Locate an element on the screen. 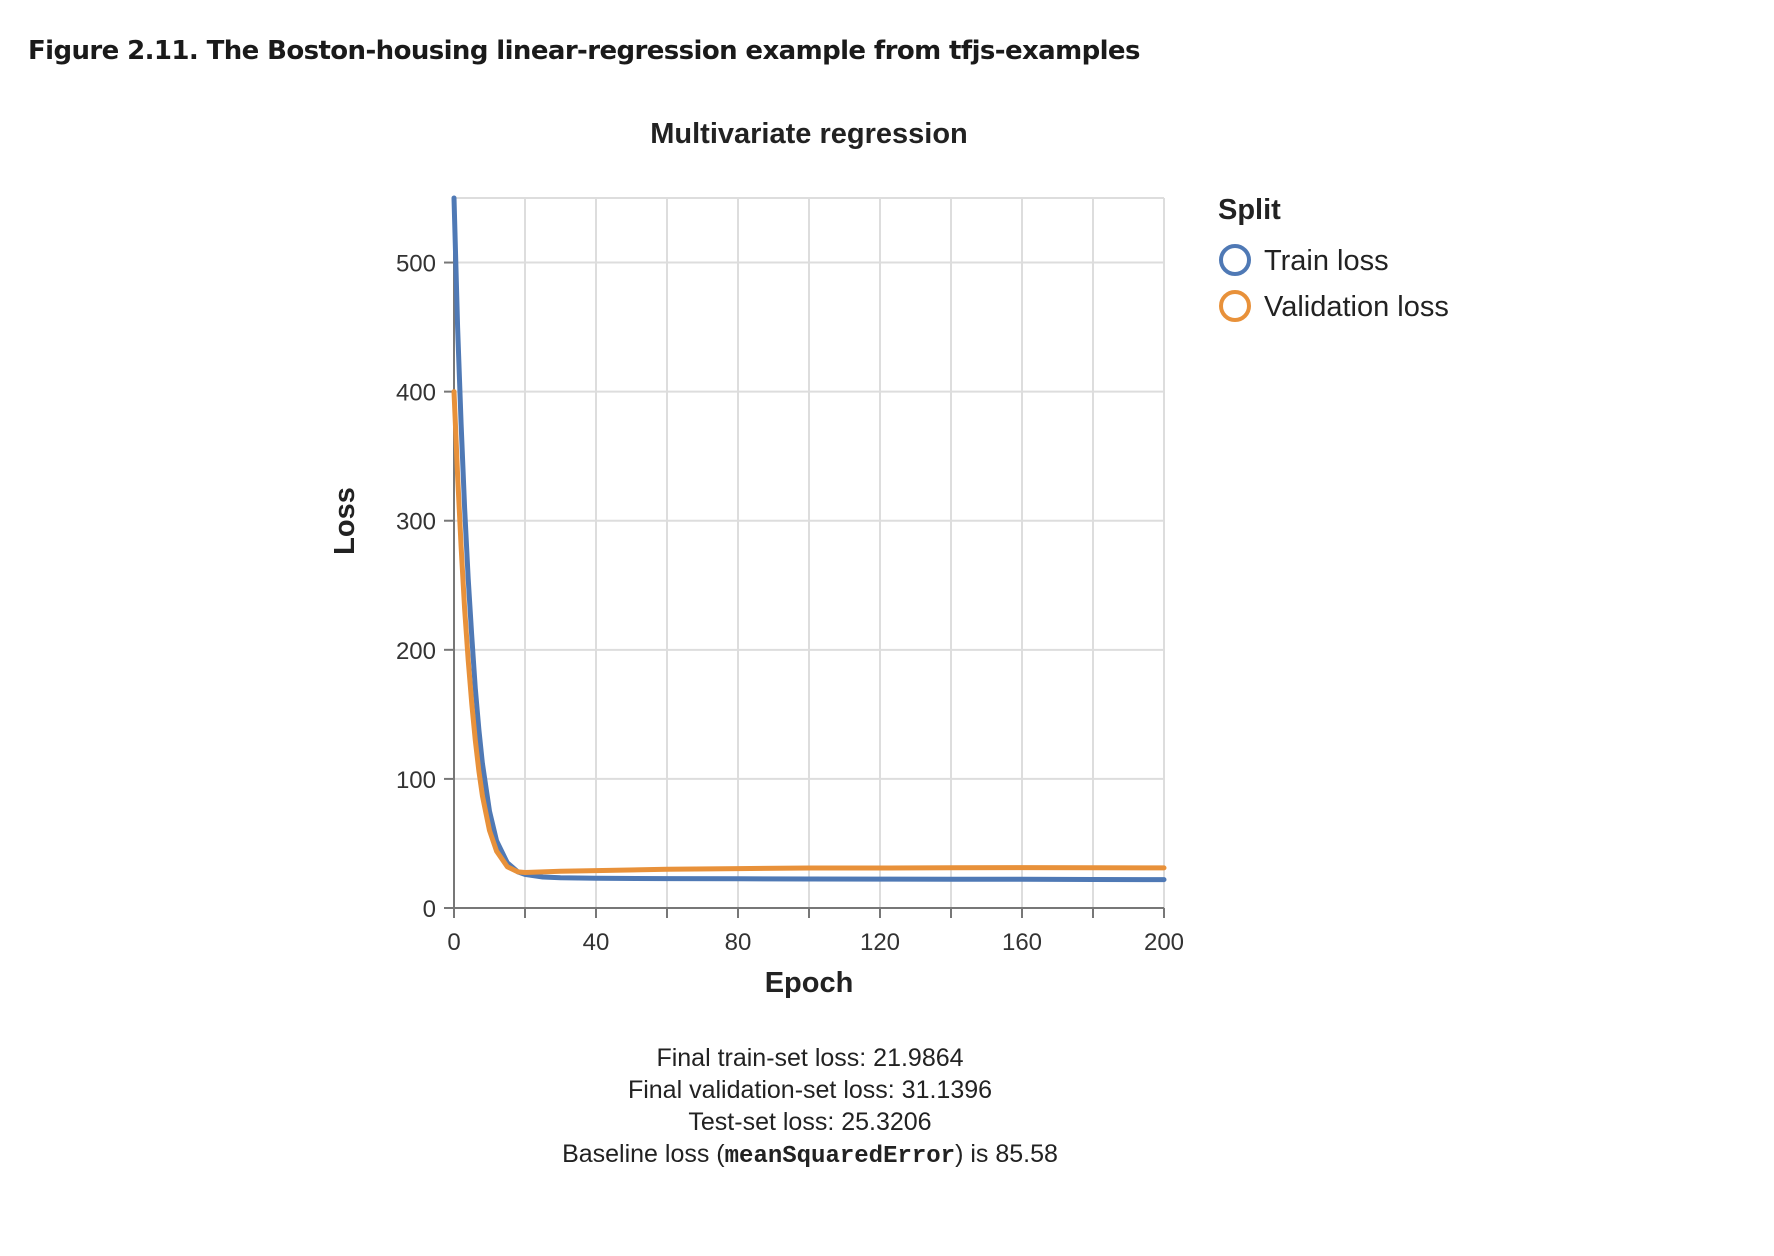  y-tick-label-3: 300 is located at coordinates (416, 522).